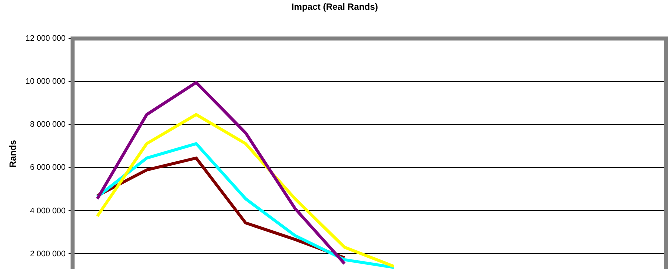 Image resolution: width=668 pixels, height=277 pixels. What do you see at coordinates (48, 125) in the screenshot?
I see `y-tick-label: 8 000 000` at bounding box center [48, 125].